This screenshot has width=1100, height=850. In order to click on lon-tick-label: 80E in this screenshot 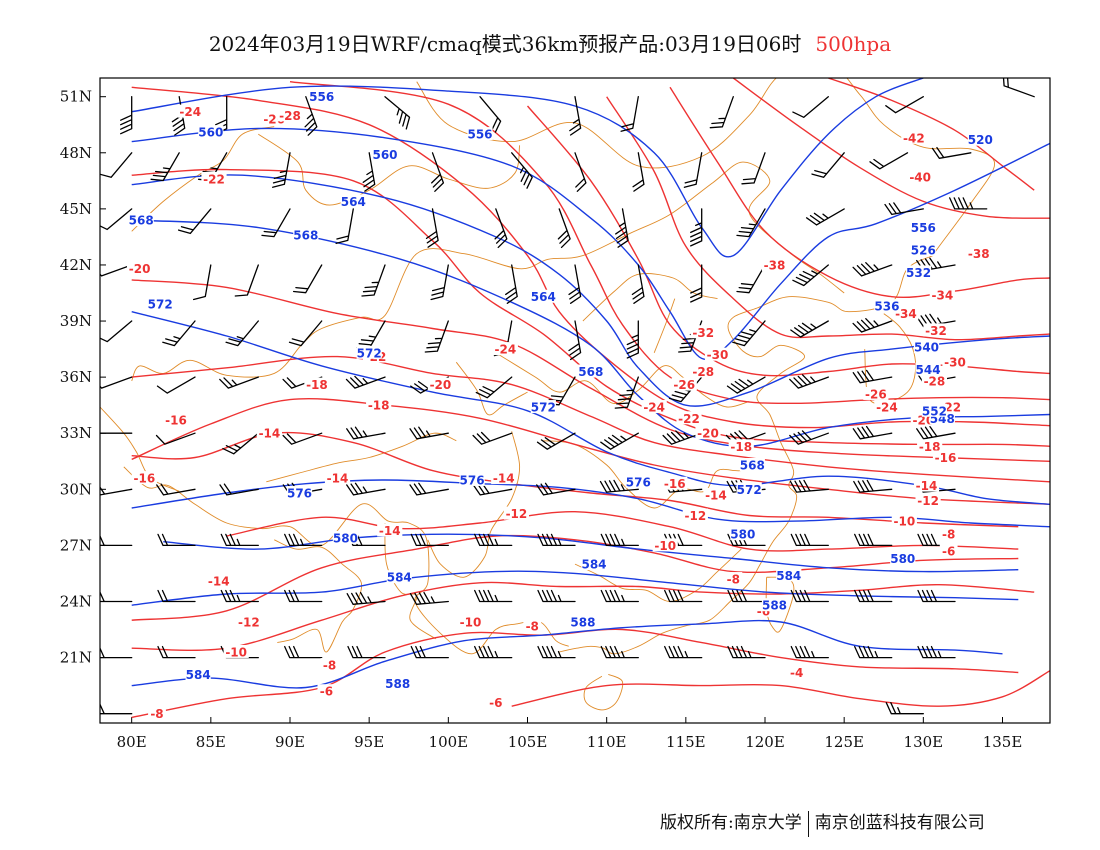, I will do `click(132, 742)`.